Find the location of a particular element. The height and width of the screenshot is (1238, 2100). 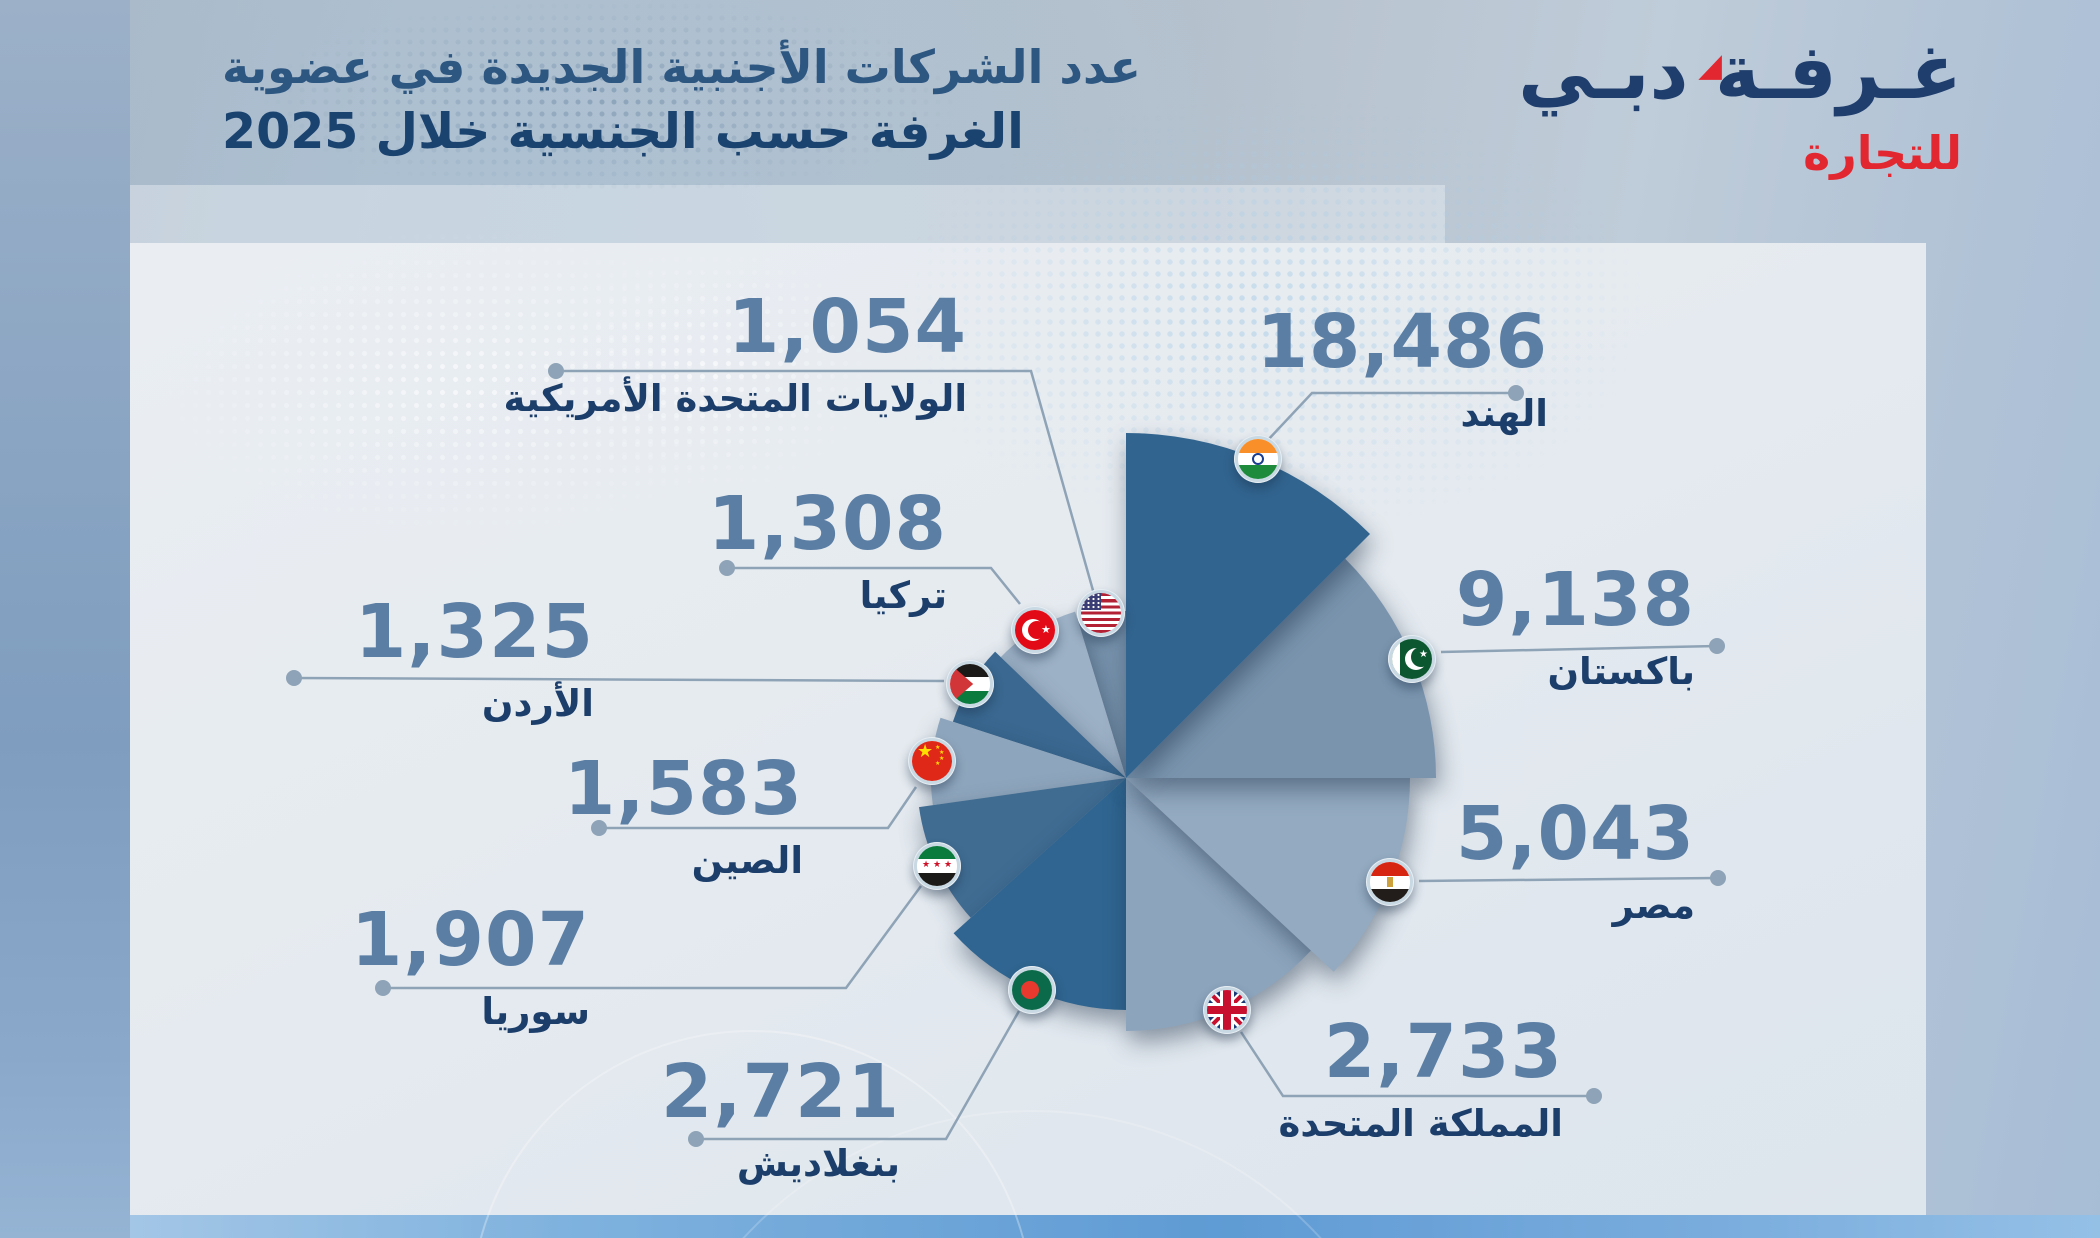

value-india: 18,486 is located at coordinates (1402, 342).